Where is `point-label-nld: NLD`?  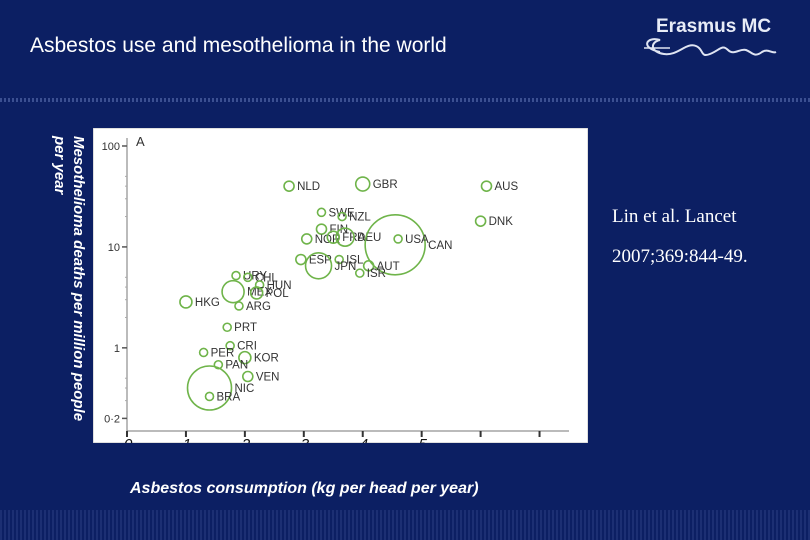
point-label-nld: NLD is located at coordinates (308, 187).